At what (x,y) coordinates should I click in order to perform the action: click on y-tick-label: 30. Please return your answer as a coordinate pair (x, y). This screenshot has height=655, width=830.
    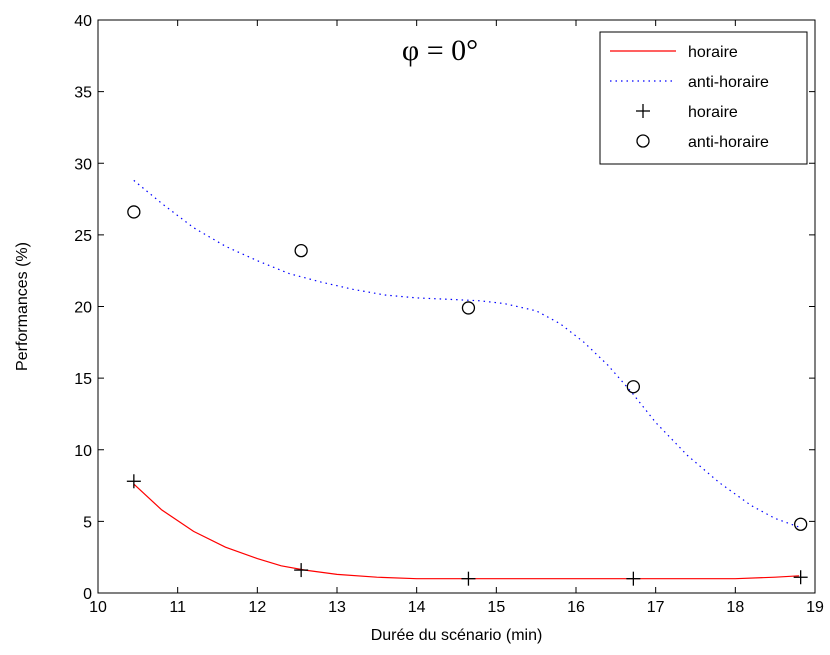
    Looking at the image, I should click on (83, 164).